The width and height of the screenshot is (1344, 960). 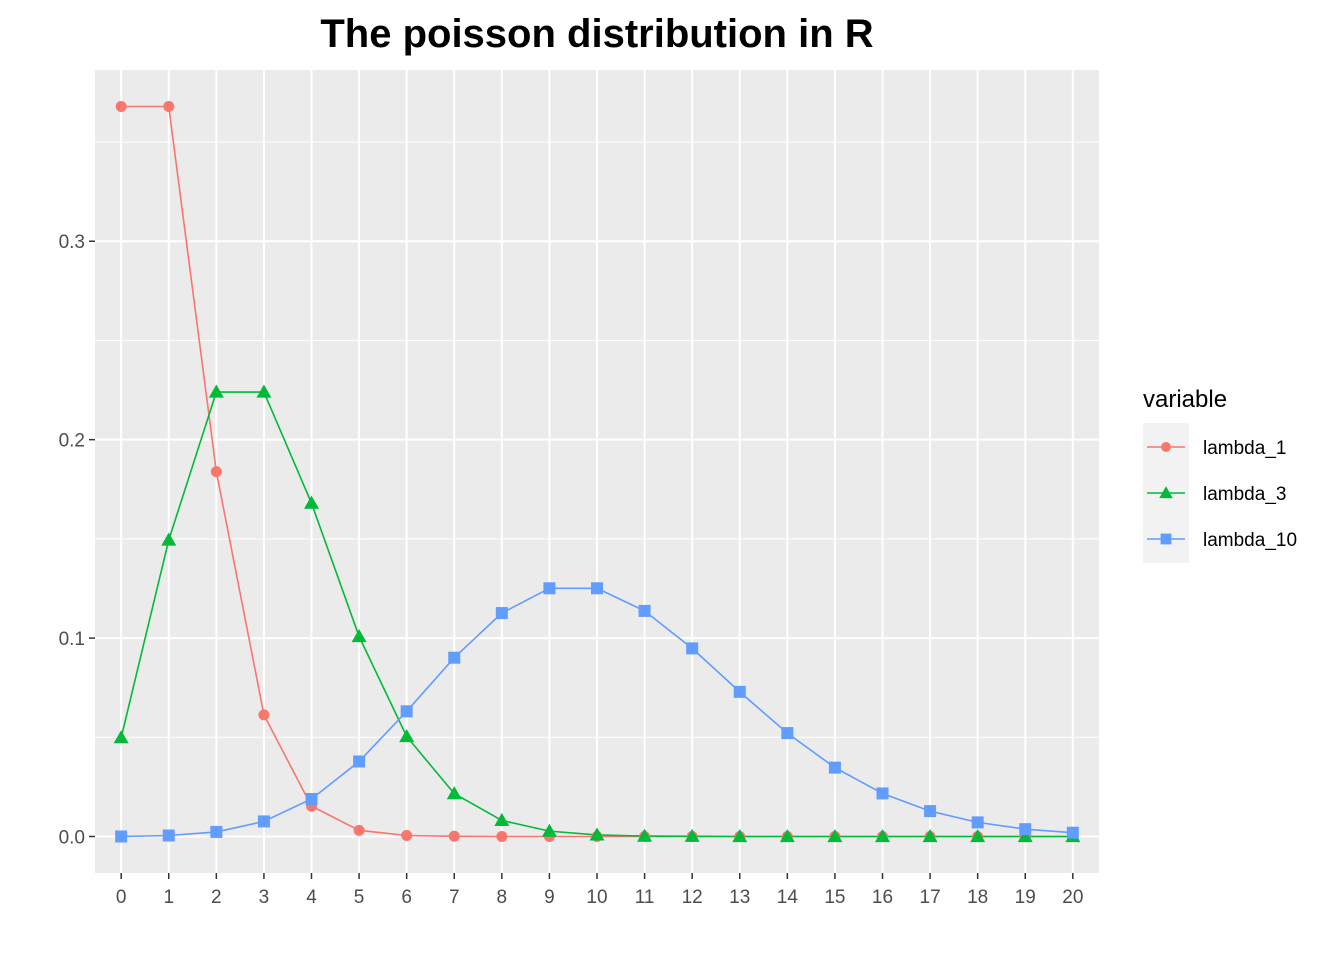 What do you see at coordinates (1250, 540) in the screenshot?
I see `legend-label-lambda_10: lambda_10` at bounding box center [1250, 540].